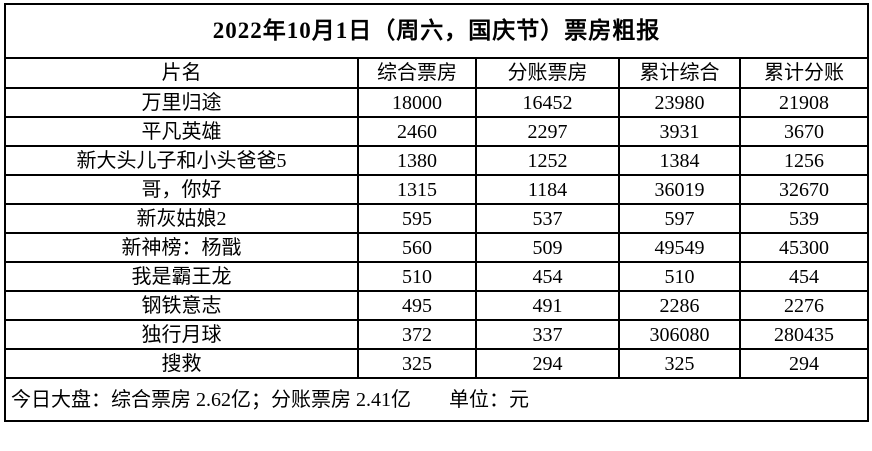 This screenshot has height=451, width=872. What do you see at coordinates (804, 218) in the screenshot?
I see `cell-cum-split: 539` at bounding box center [804, 218].